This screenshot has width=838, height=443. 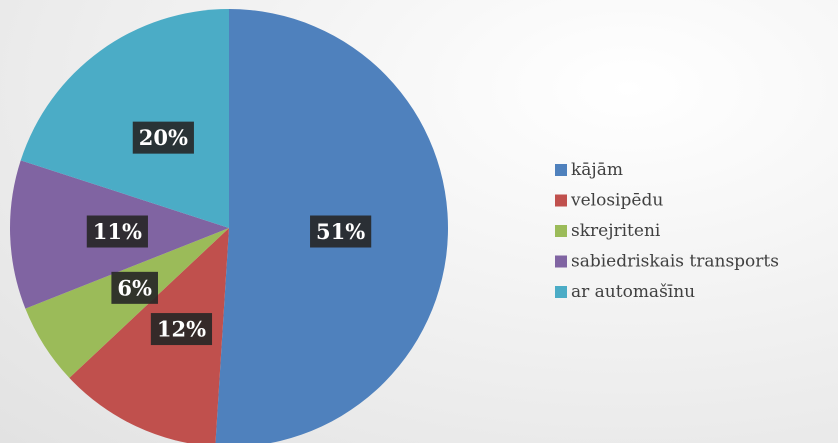 I want to click on data-label: 20%, so click(x=163, y=137).